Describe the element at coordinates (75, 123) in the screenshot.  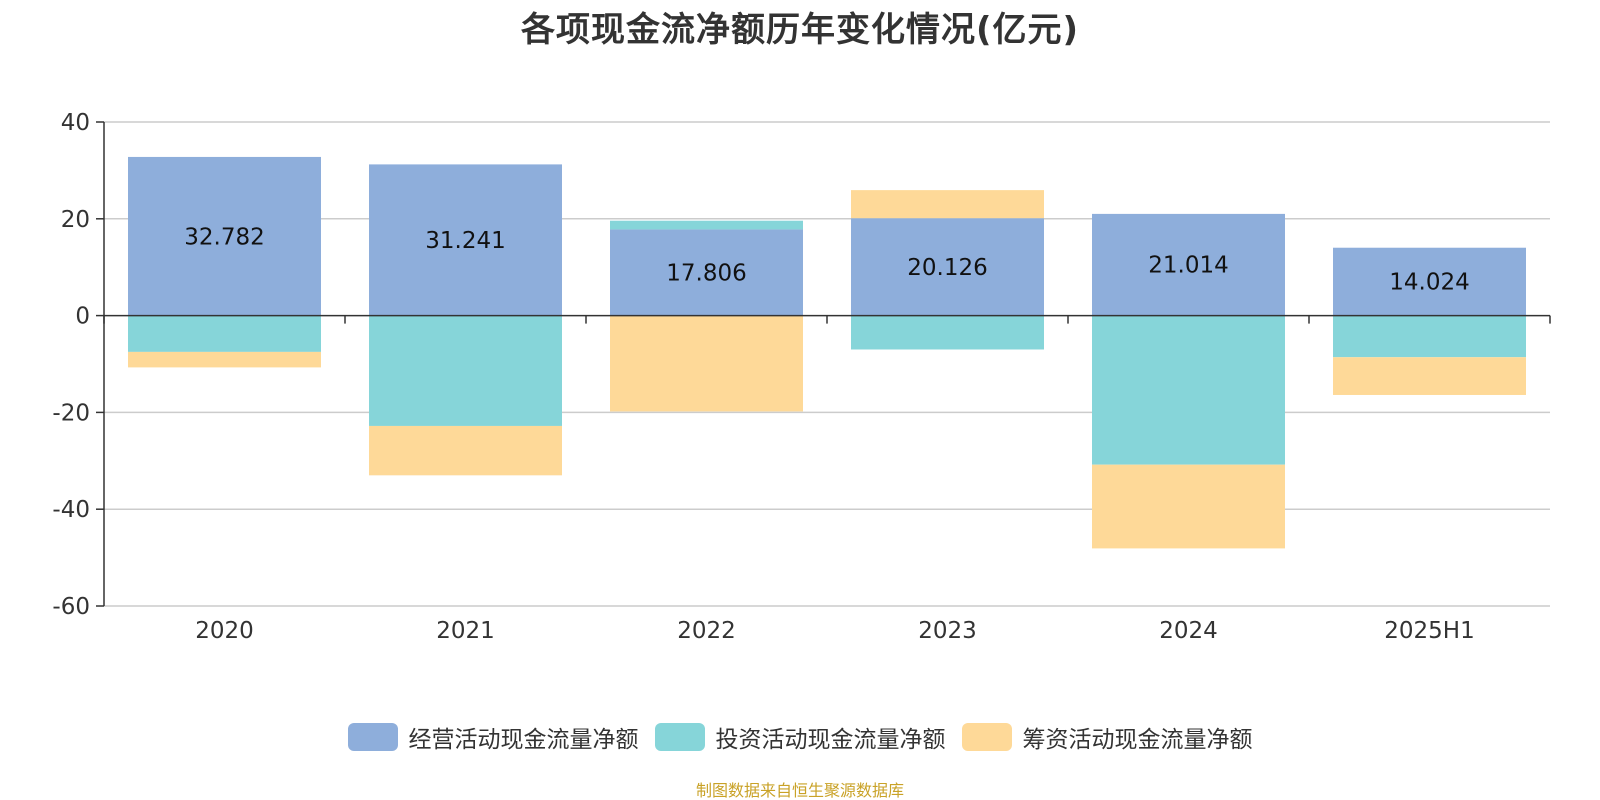
I see `y-tick-label: 40` at that location.